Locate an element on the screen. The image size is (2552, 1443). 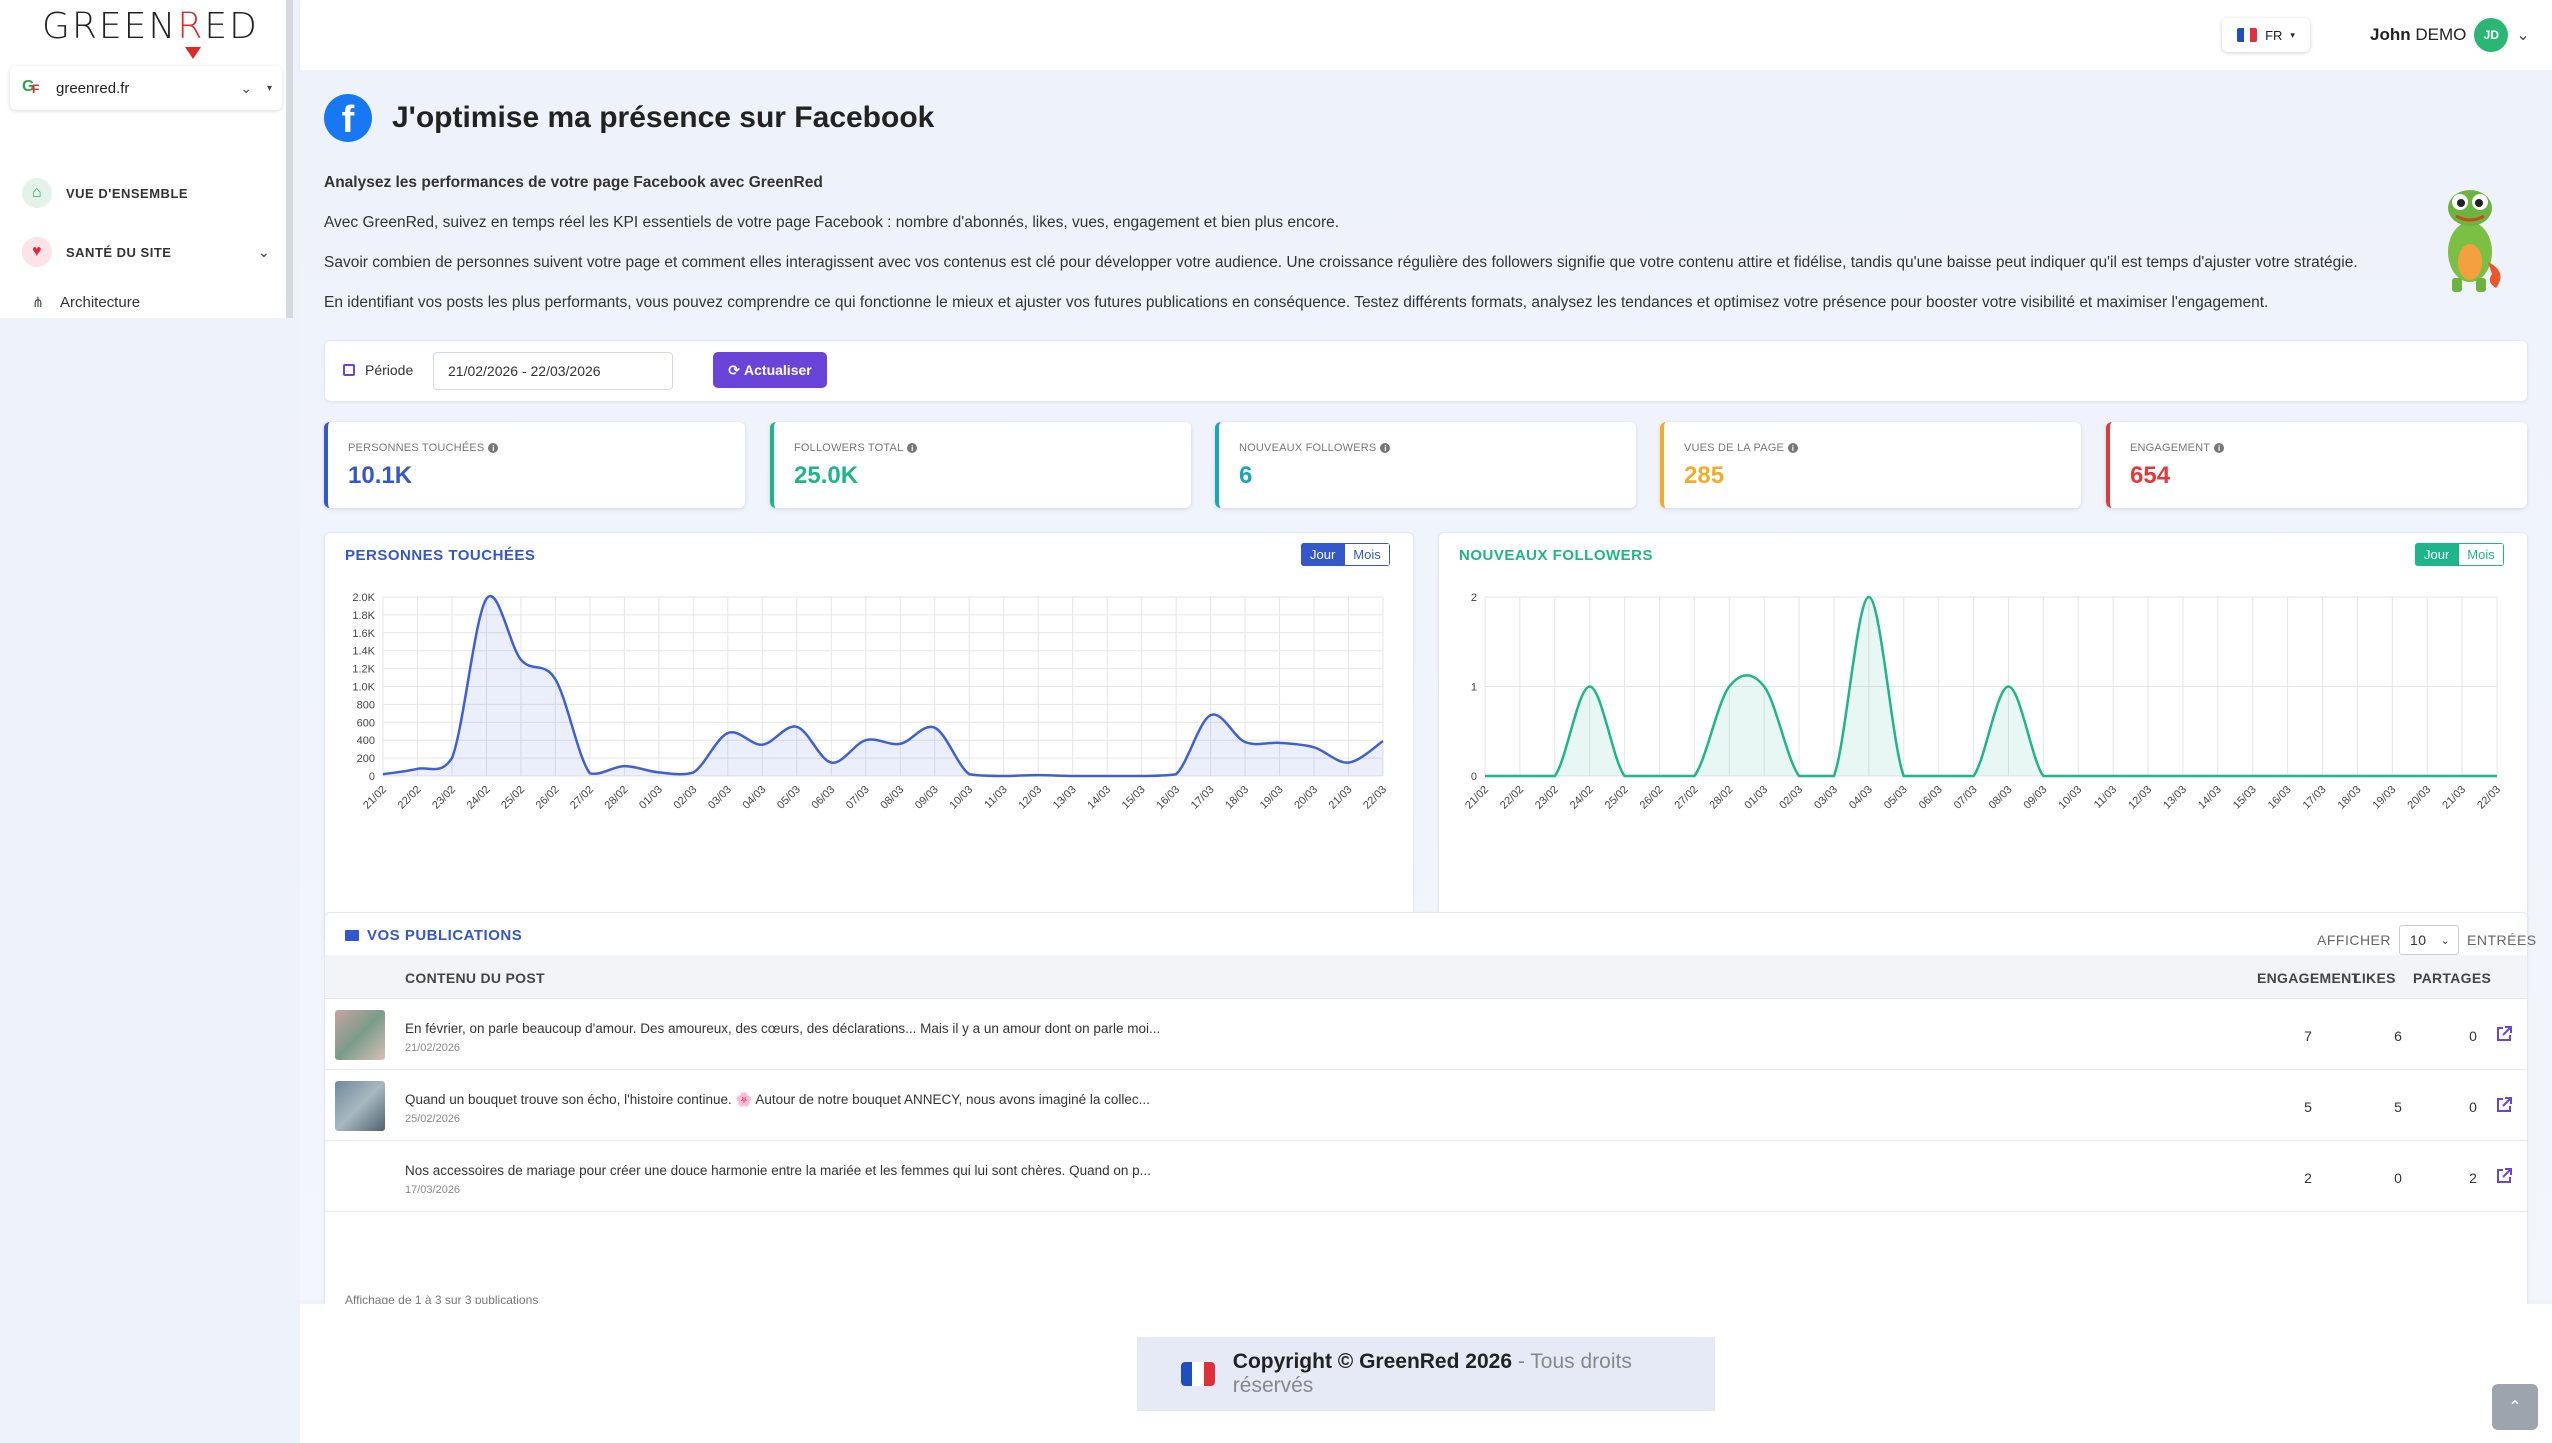
sidebar-background is located at coordinates (149, 880).